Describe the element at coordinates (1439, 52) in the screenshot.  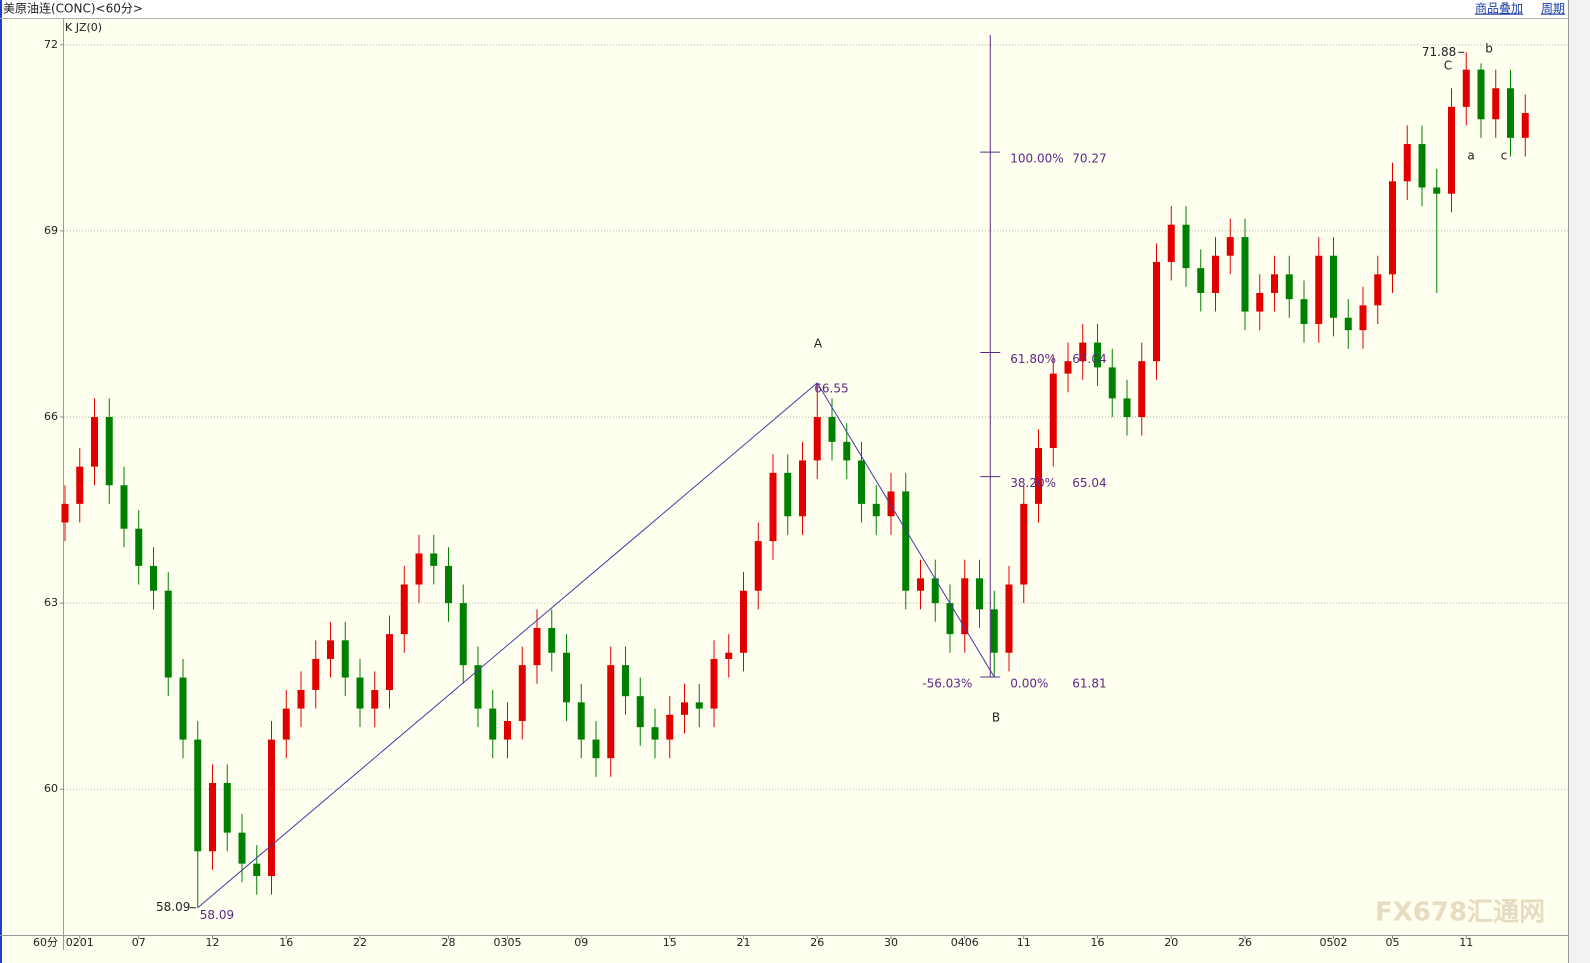
I see `price-label: 71.88` at that location.